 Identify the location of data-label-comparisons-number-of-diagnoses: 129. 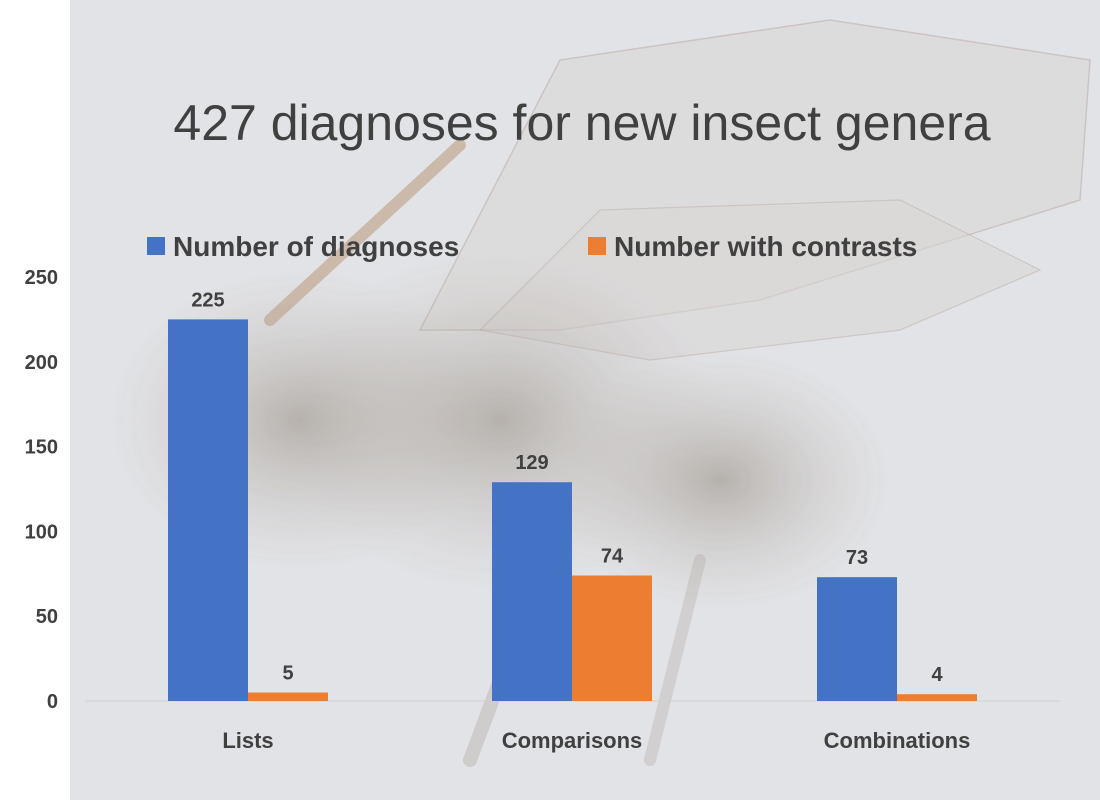
(531, 463).